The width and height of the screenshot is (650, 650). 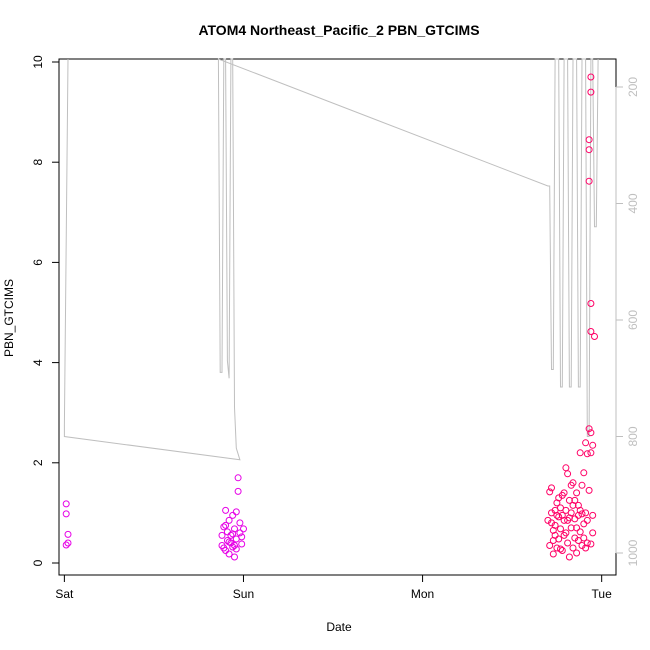 What do you see at coordinates (339, 627) in the screenshot?
I see `x-axis-label: Date` at bounding box center [339, 627].